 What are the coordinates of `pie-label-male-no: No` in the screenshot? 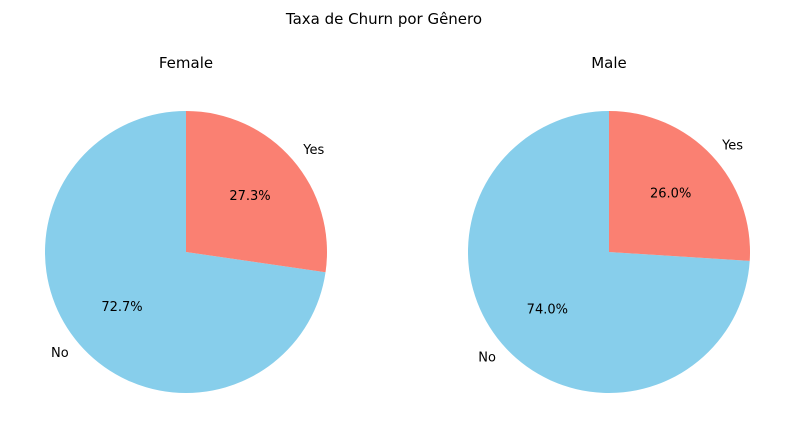 It's located at (487, 358).